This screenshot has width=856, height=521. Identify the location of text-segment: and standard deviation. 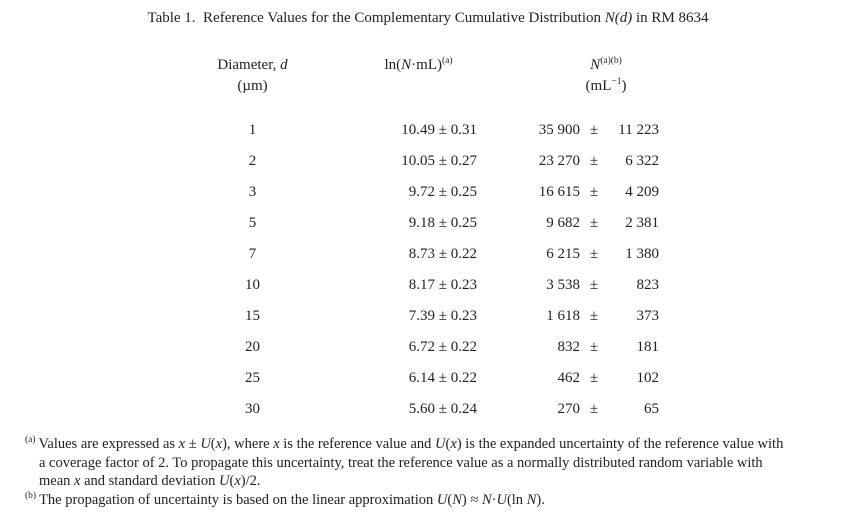
(149, 481).